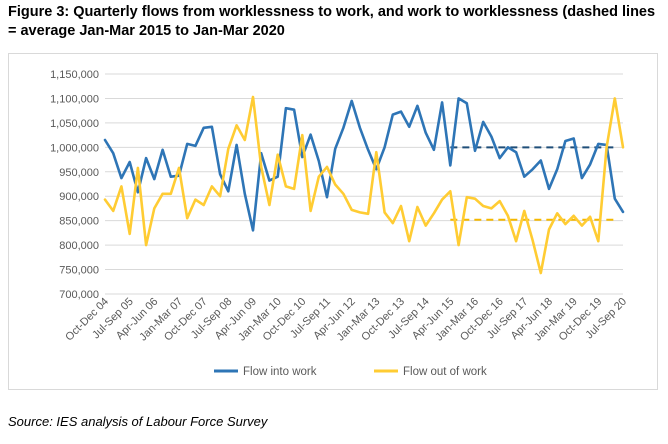 This screenshot has width=668, height=444. Describe the element at coordinates (74, 148) in the screenshot. I see `y-tick-label: 1,000,000` at that location.